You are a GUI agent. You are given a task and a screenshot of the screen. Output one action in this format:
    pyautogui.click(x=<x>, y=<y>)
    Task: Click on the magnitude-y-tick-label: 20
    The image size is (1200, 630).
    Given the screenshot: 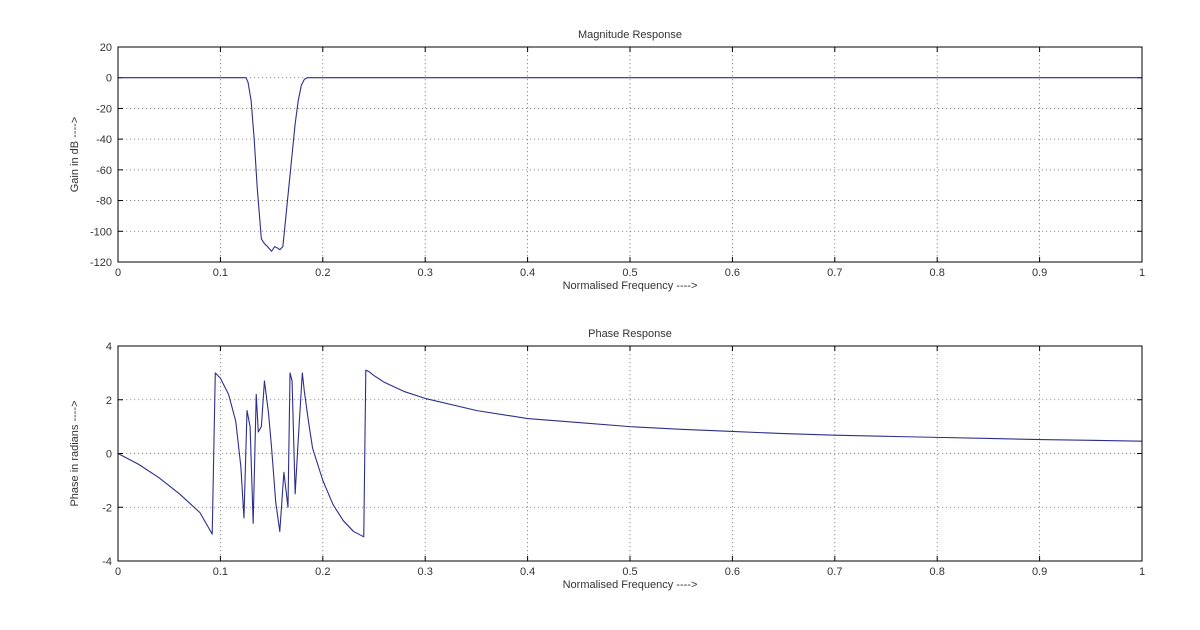 What is the action you would take?
    pyautogui.click(x=106, y=48)
    